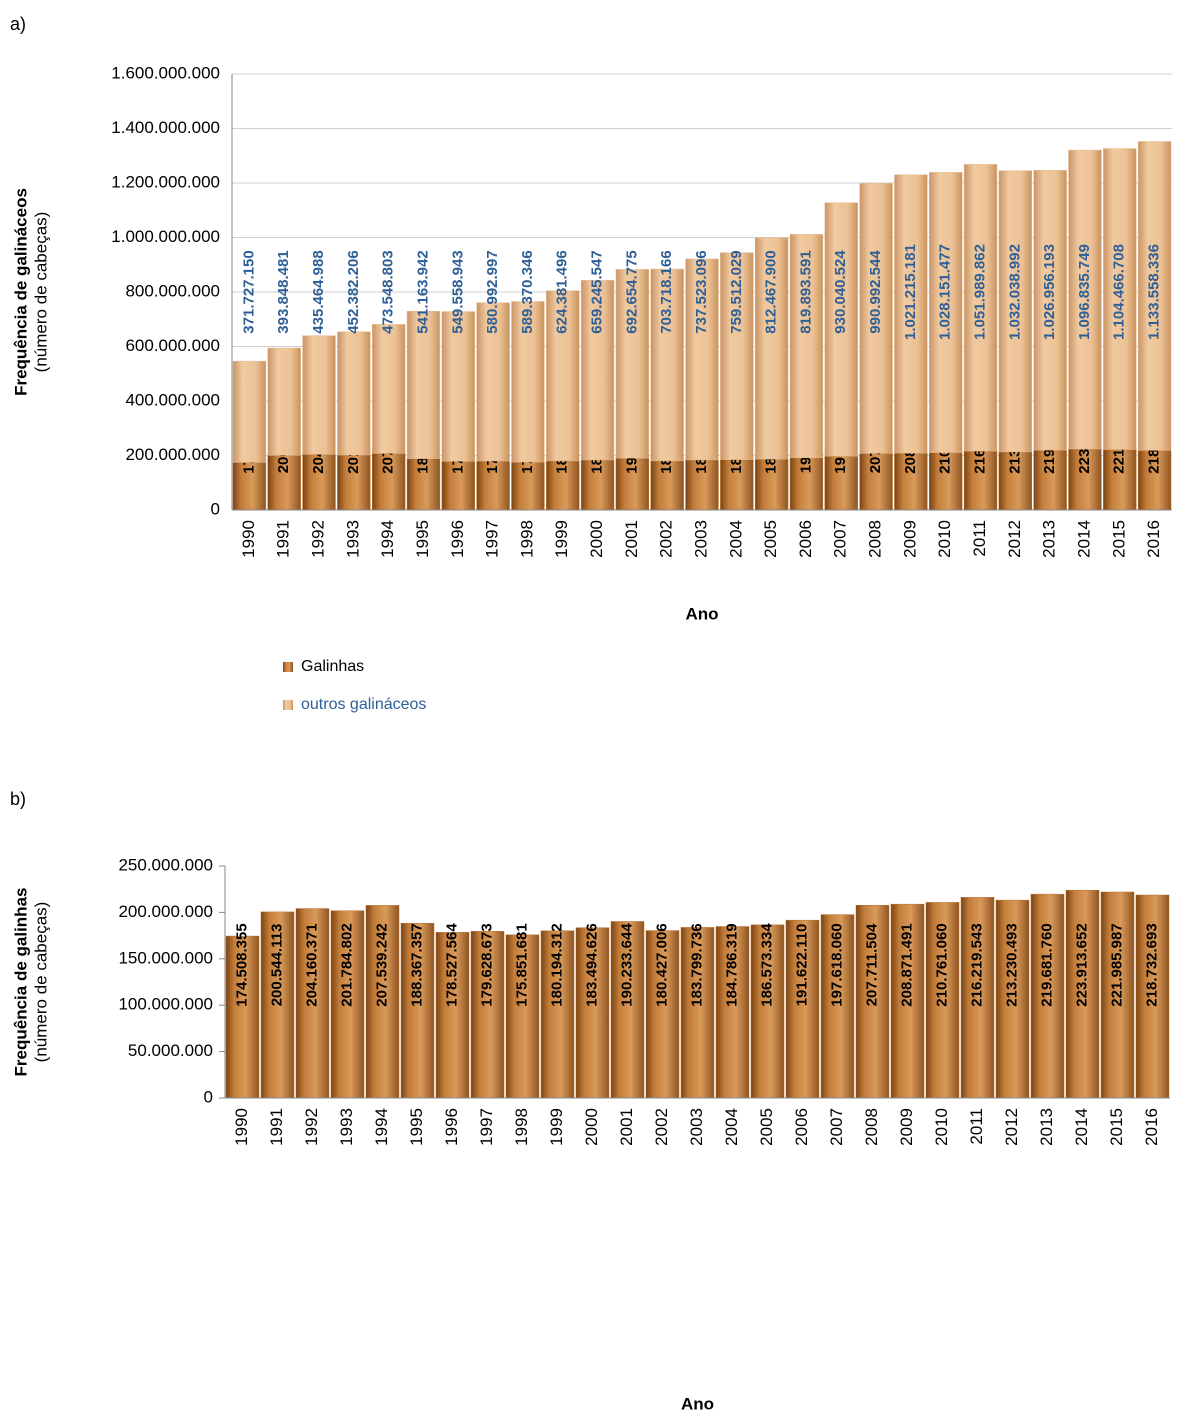 Image resolution: width=1178 pixels, height=1418 pixels. I want to click on value-label: 216.219.543, so click(976, 964).